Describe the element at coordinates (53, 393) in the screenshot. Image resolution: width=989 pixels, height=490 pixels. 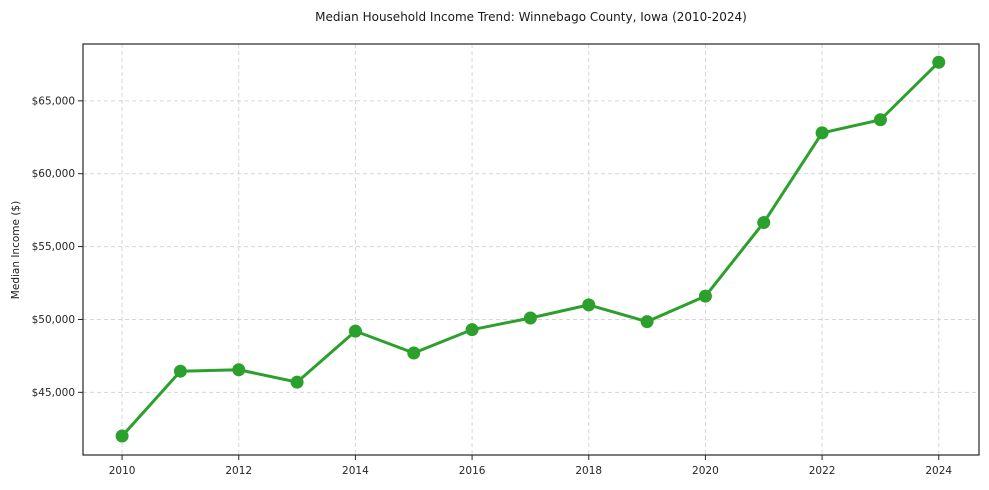
I see `y-tick-label: $45,000` at that location.